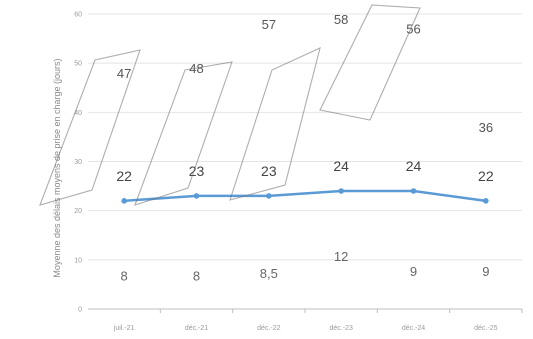 The width and height of the screenshot is (533, 339). Describe the element at coordinates (78, 211) in the screenshot. I see `y-tick-label: 20` at that location.